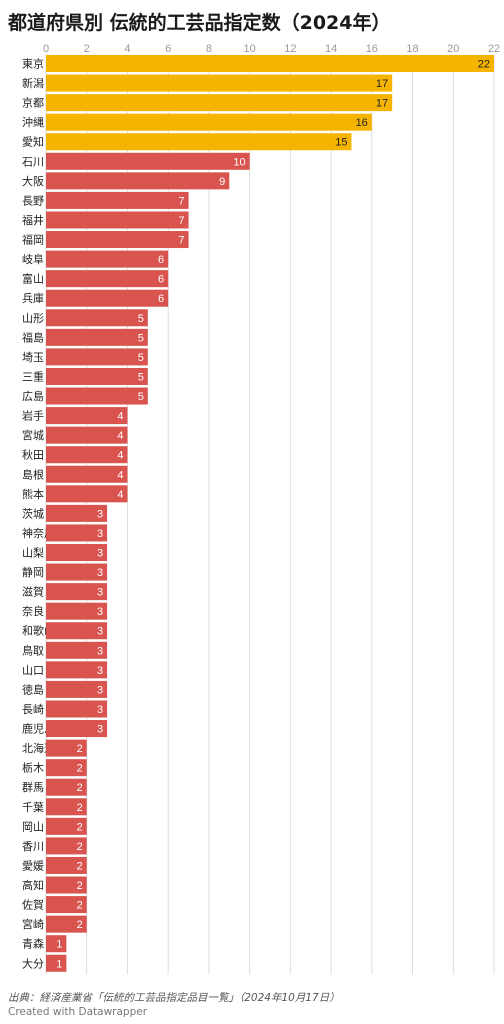  I want to click on category-label: 鳥取, so click(33, 650).